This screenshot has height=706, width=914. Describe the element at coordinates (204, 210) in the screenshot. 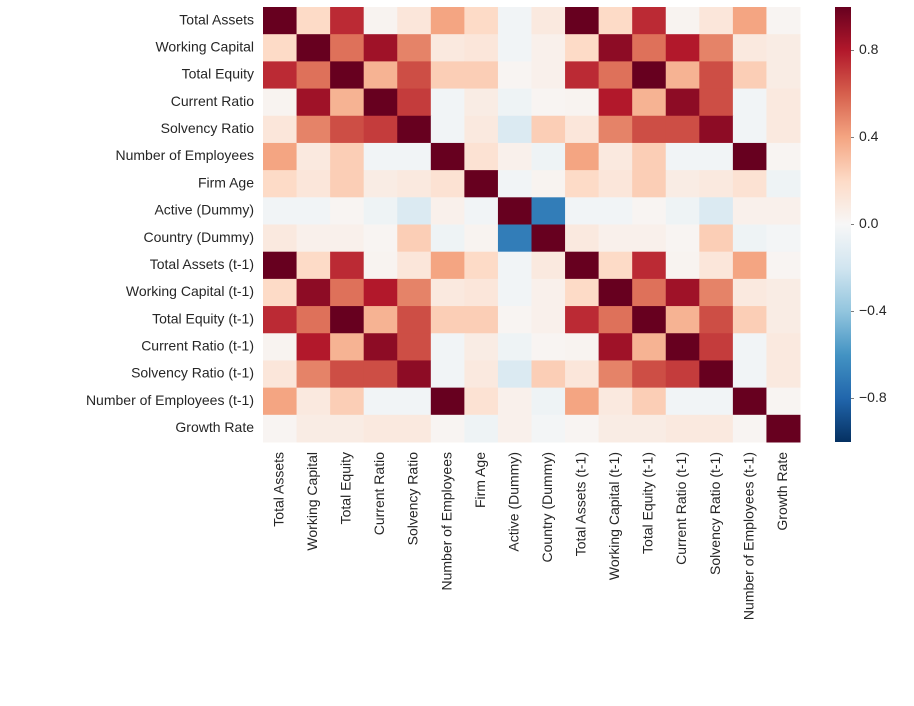

I see `y-tick-label: Active (Dummy)` at that location.